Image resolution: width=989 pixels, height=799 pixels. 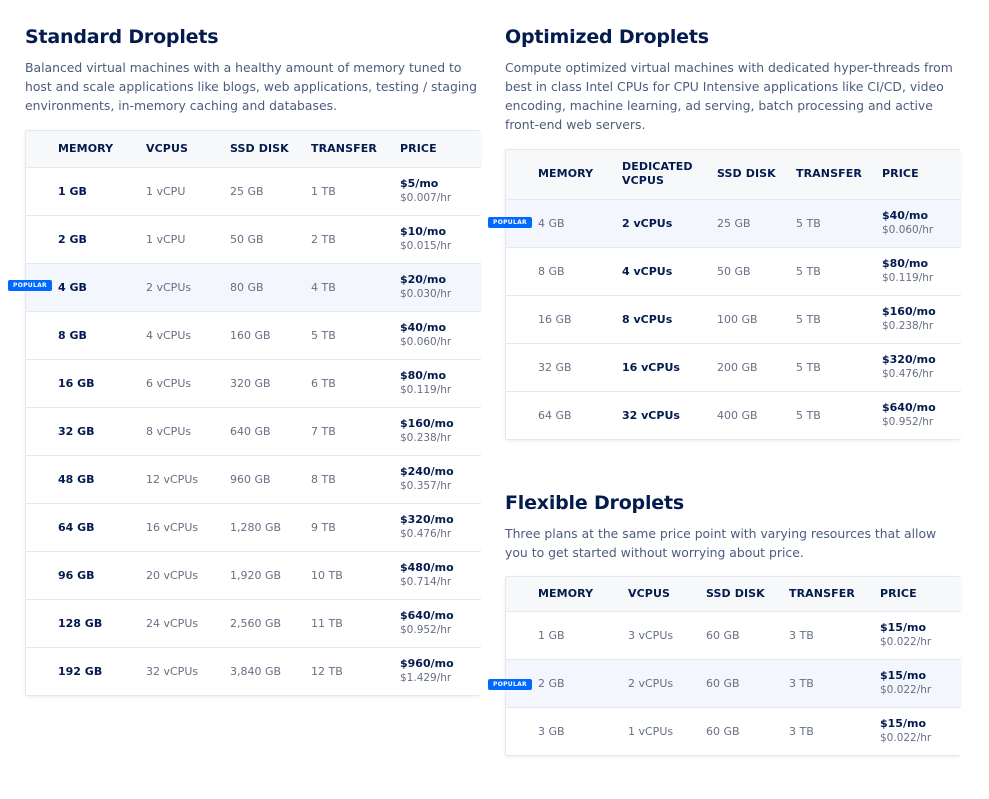 I want to click on table-row: 64 GB 32 vCPUs 400 GB 5 TB $640/mo $0.952/hr, so click(x=733, y=415).